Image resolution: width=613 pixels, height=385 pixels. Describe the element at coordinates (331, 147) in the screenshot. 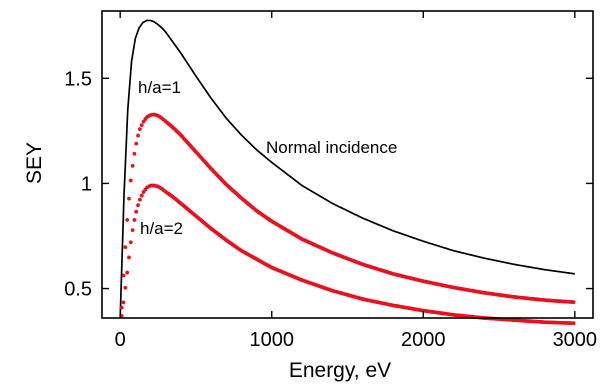

I see `annotation-normal-incidence: Normal incidence` at that location.